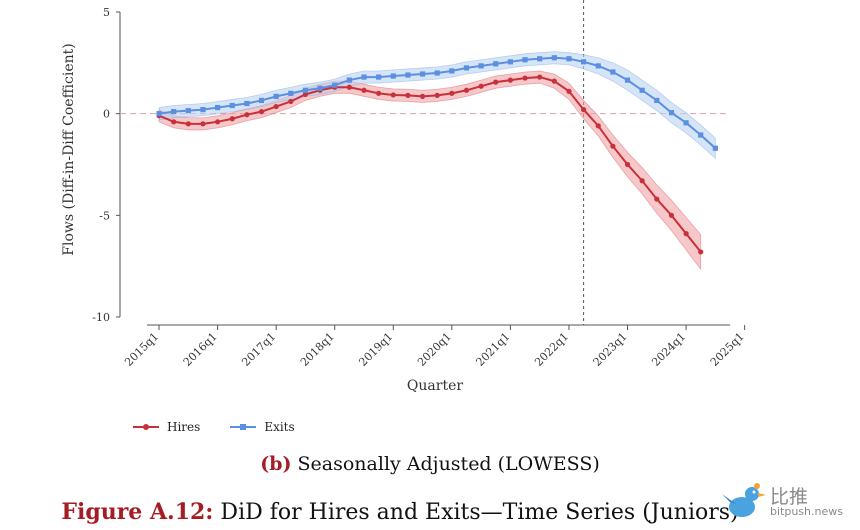 This screenshot has width=860, height=530. I want to click on x-tick-label: 2016q1, so click(200, 349).